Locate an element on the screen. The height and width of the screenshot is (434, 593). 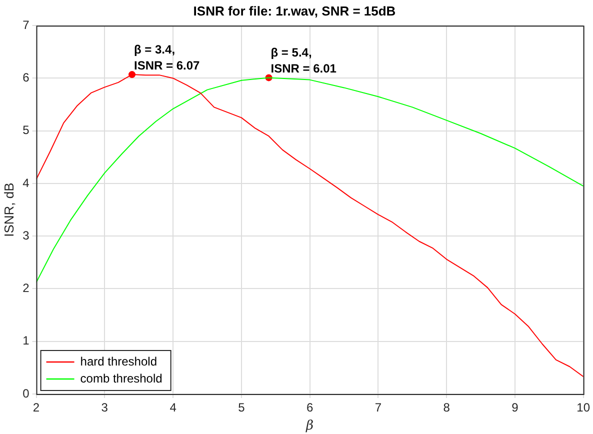
legend-label: comb threshold is located at coordinates (121, 378).